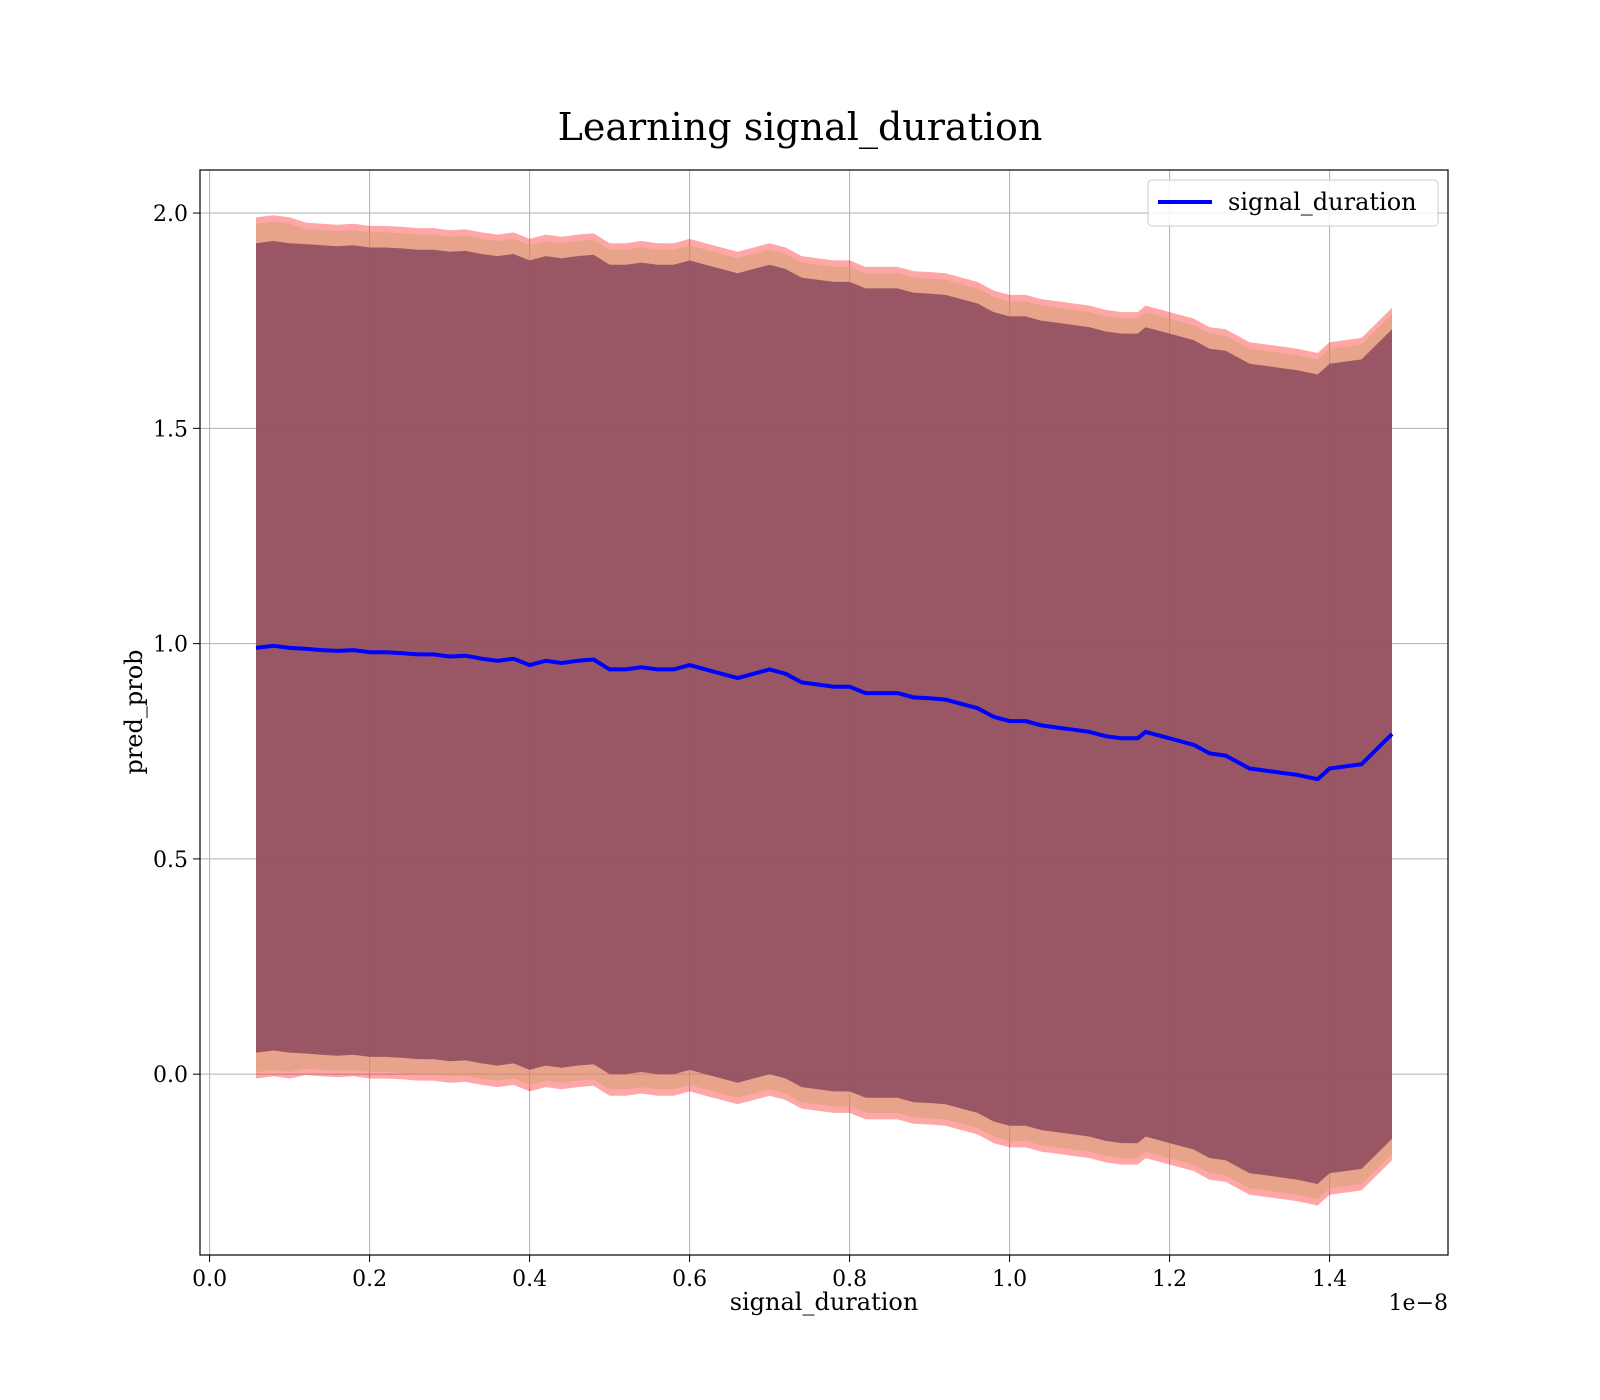  Describe the element at coordinates (769, 1273) in the screenshot. I see `x-ticks: 0.0 0.2 0.4 0.6 0.8 1.0 1.2 1.4` at that location.